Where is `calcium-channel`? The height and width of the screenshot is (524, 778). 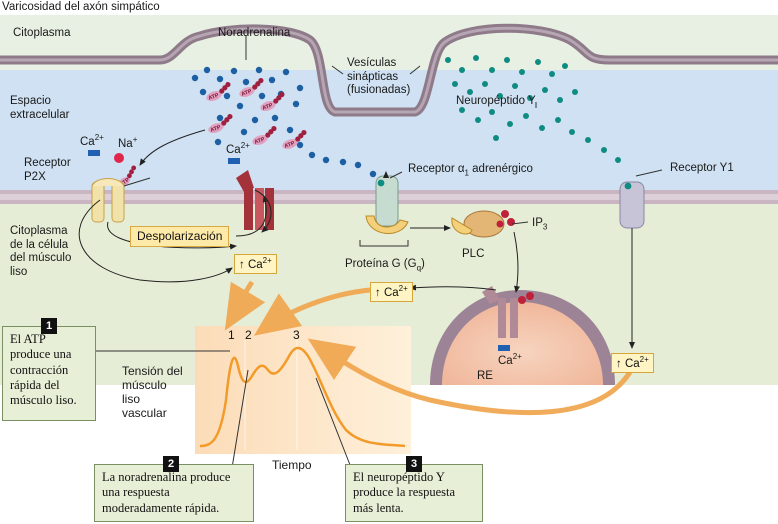 calcium-channel is located at coordinates (255, 200).